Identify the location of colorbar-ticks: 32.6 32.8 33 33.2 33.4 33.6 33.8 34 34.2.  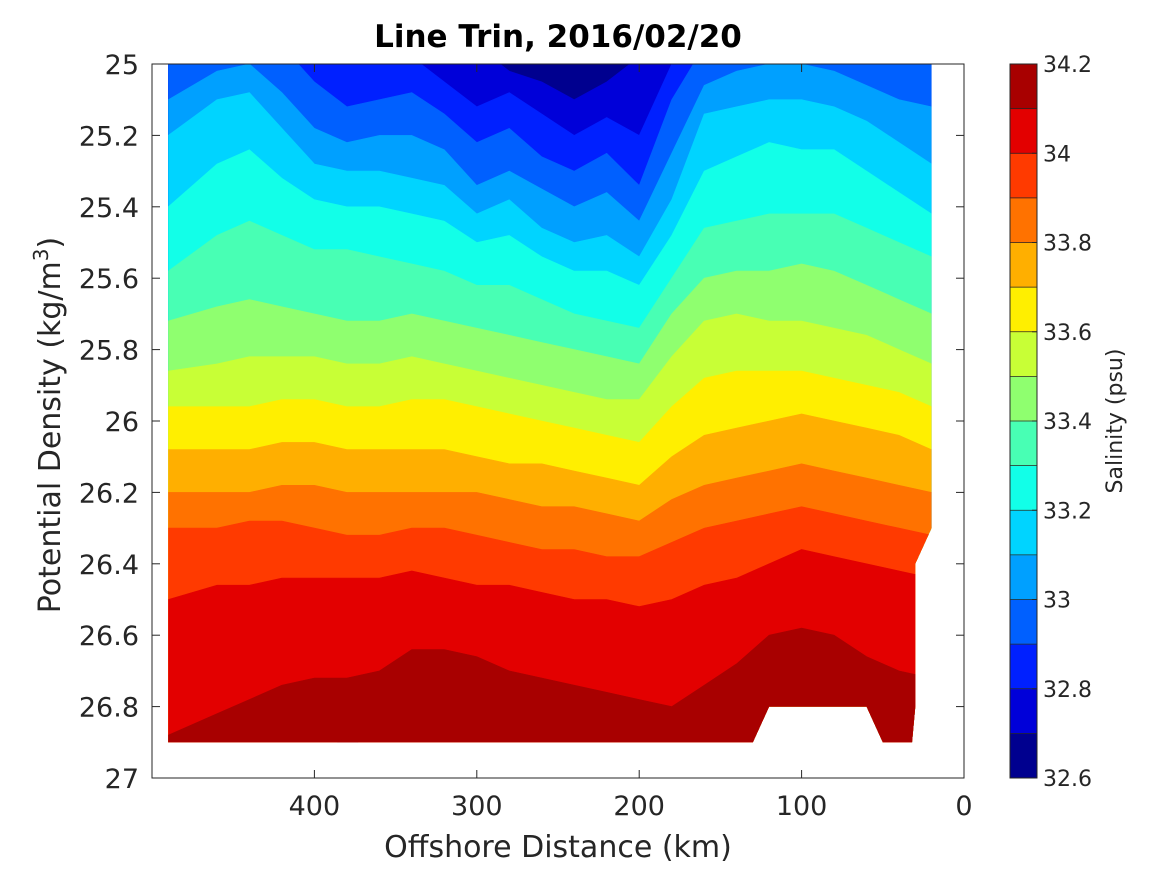
(1062, 422).